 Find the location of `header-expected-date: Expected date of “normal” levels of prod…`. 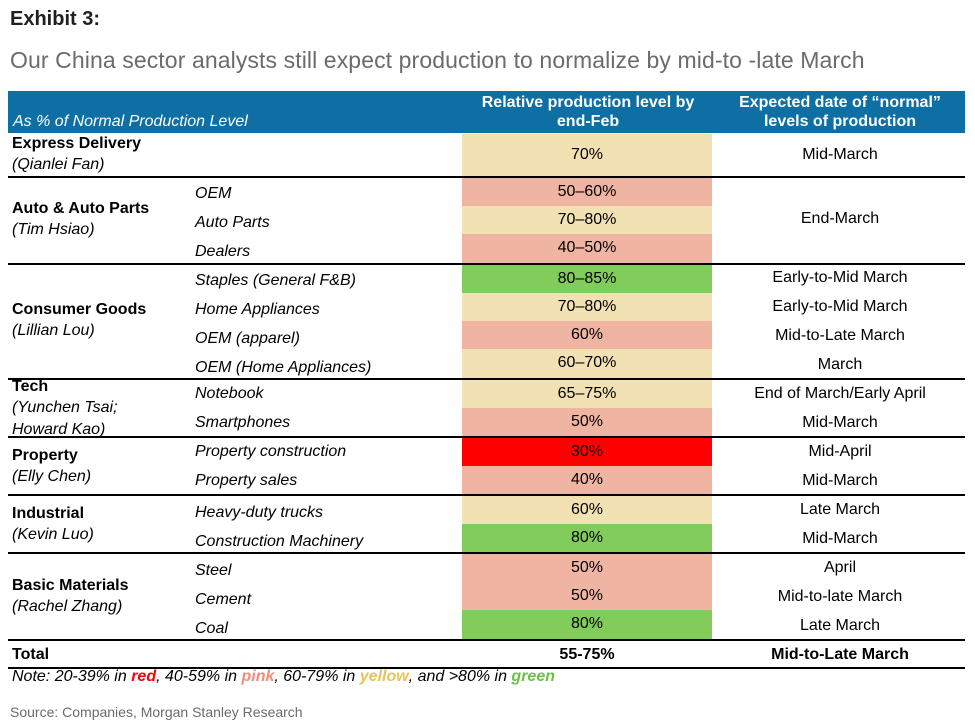

header-expected-date: Expected date of “normal” levels of prod… is located at coordinates (840, 112).